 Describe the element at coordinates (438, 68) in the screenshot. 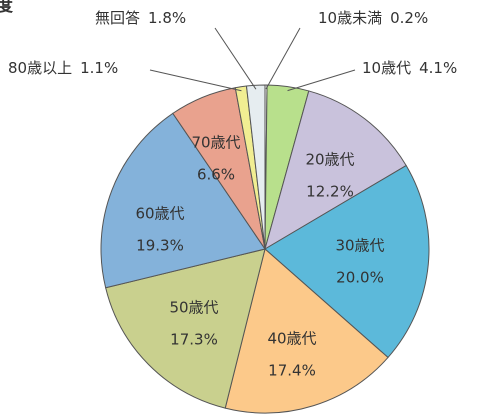

I see `value-label: 4.1%` at that location.